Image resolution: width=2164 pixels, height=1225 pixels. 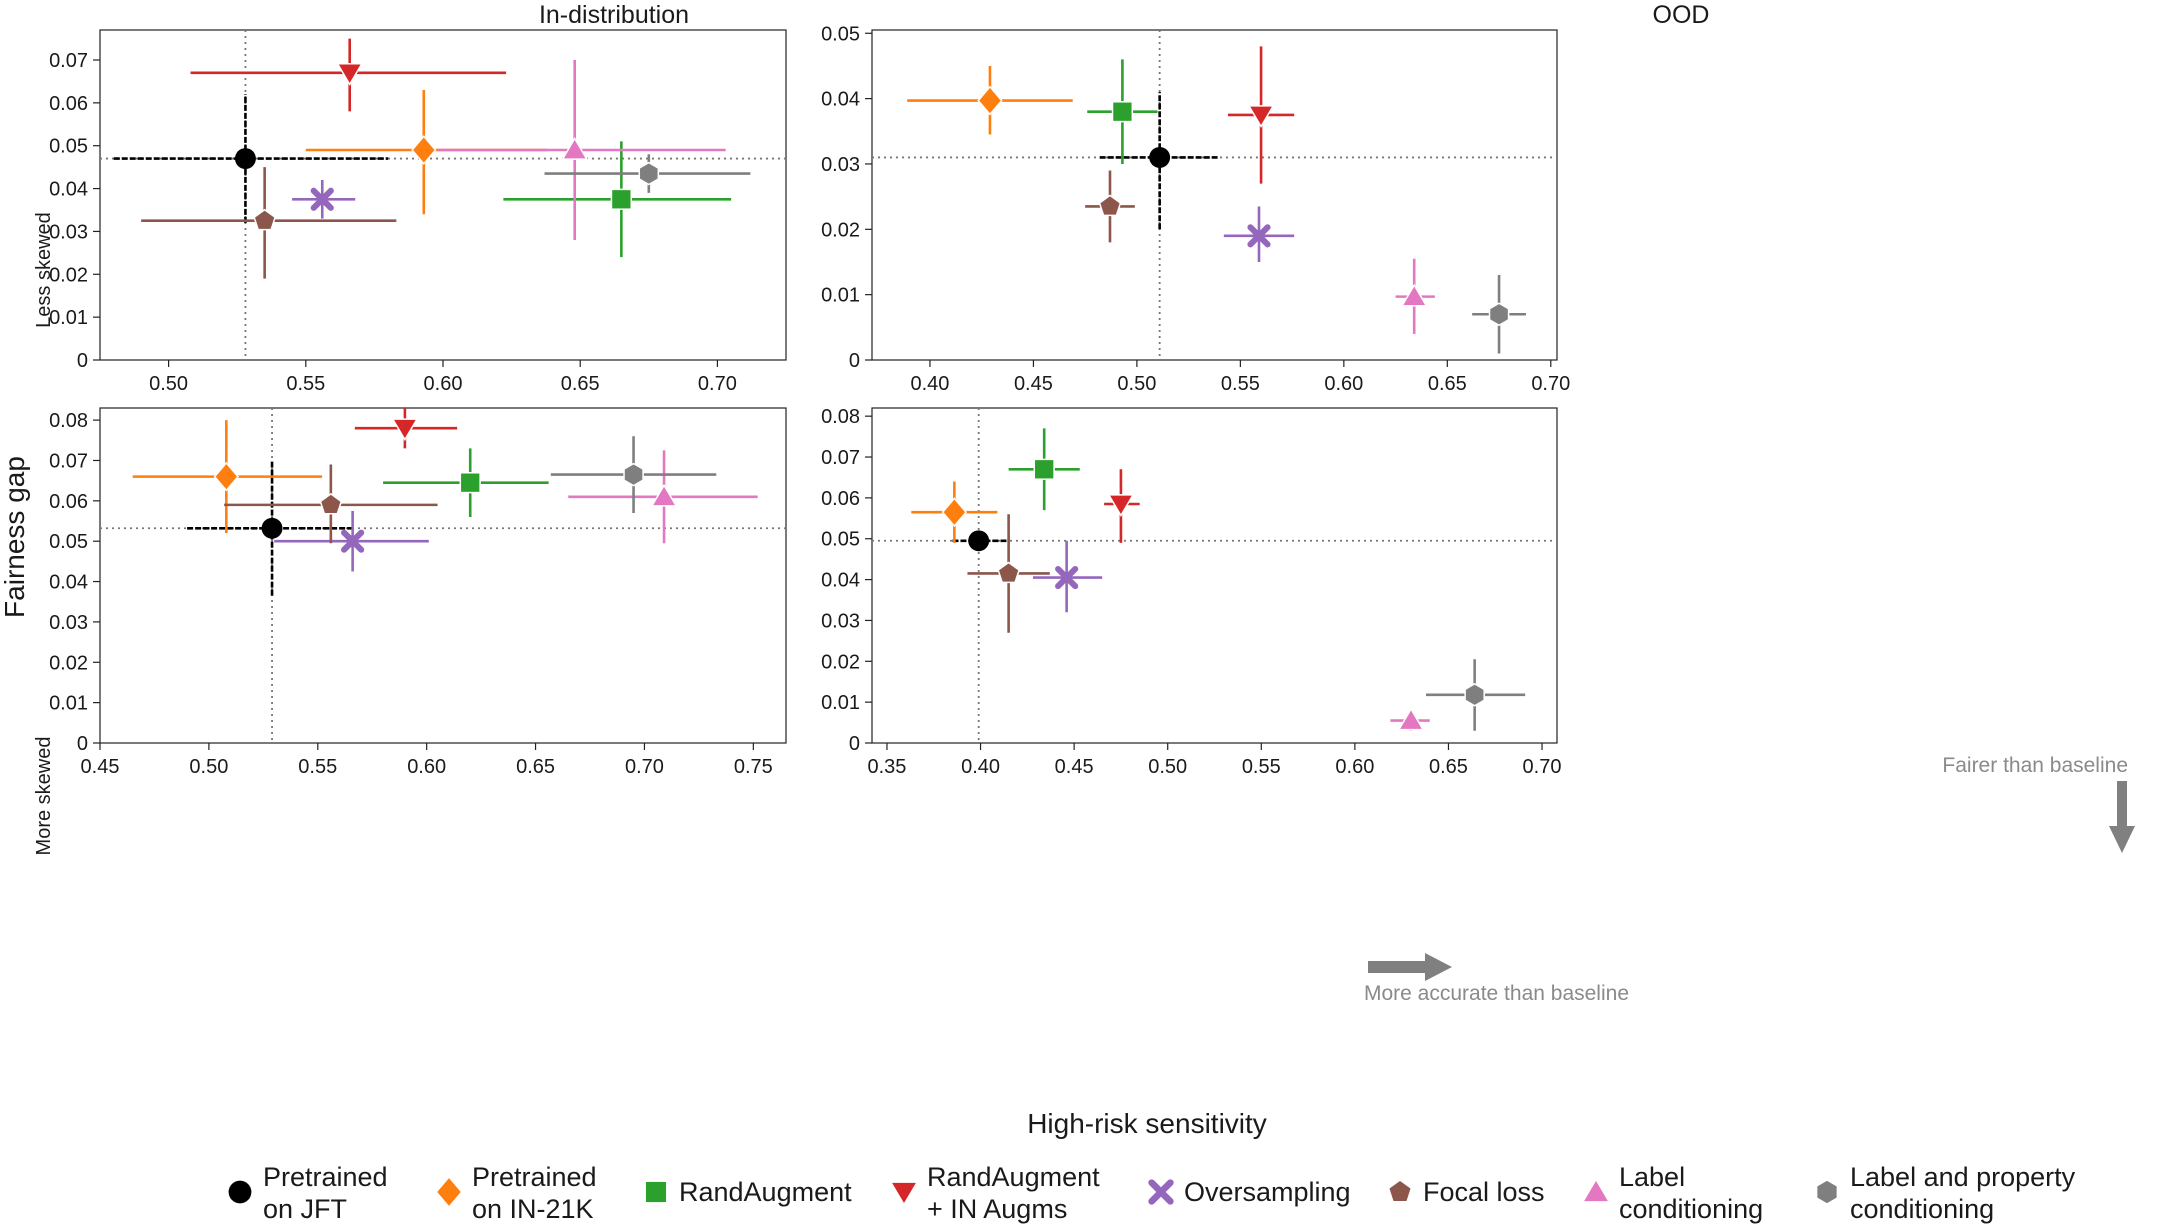 What do you see at coordinates (100, 767) in the screenshot?
I see `x-tick-label: 0.45` at bounding box center [100, 767].